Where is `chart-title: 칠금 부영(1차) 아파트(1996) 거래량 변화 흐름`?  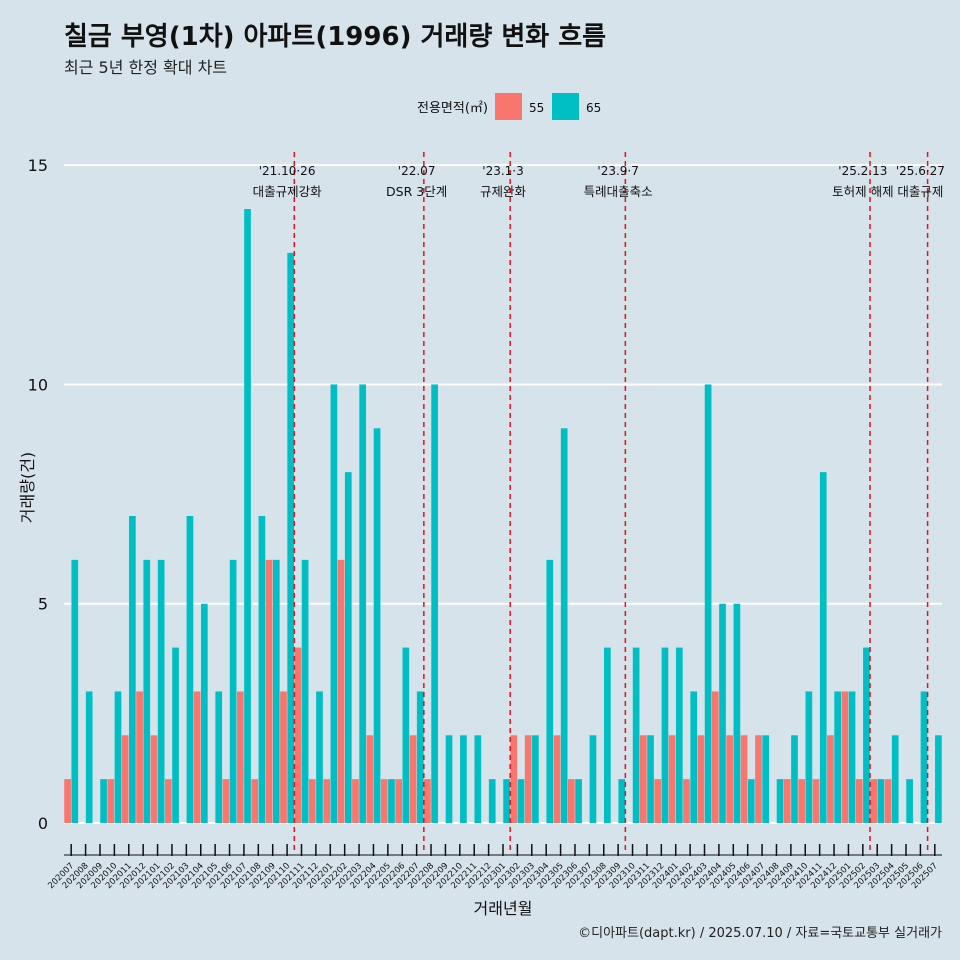
chart-title: 칠금 부영(1차) 아파트(1996) 거래량 변화 흐름 is located at coordinates (335, 37).